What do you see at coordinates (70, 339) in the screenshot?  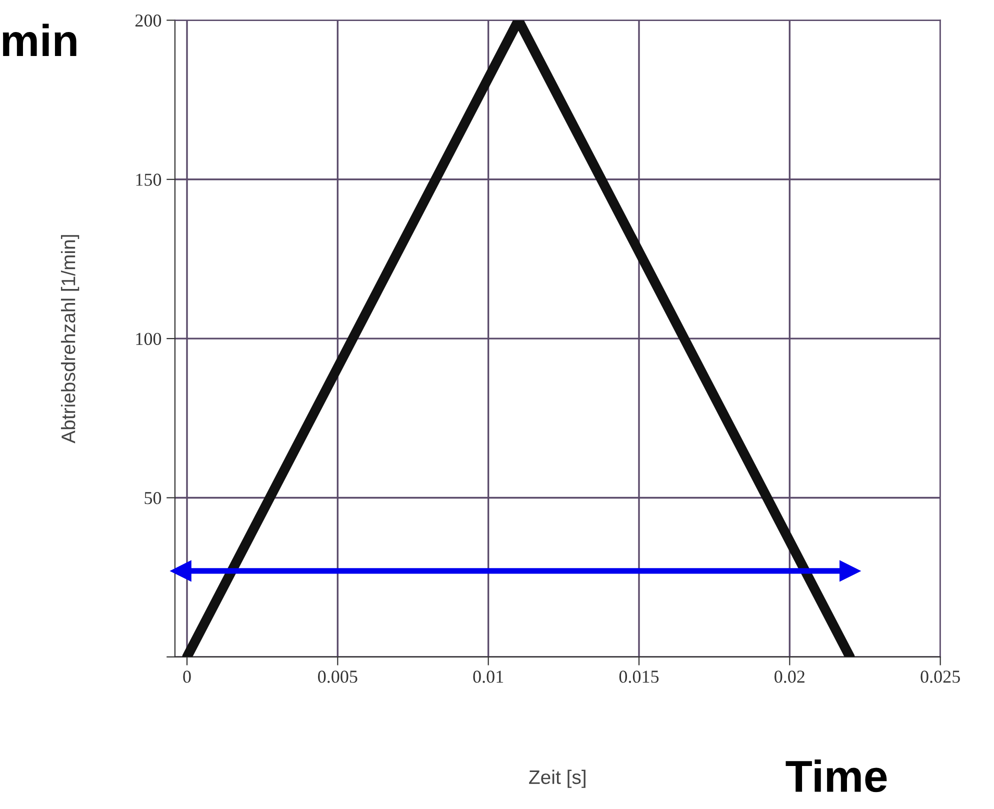 I see `y-axis-title: Abtriebsdrehzahl [1/min]` at bounding box center [70, 339].